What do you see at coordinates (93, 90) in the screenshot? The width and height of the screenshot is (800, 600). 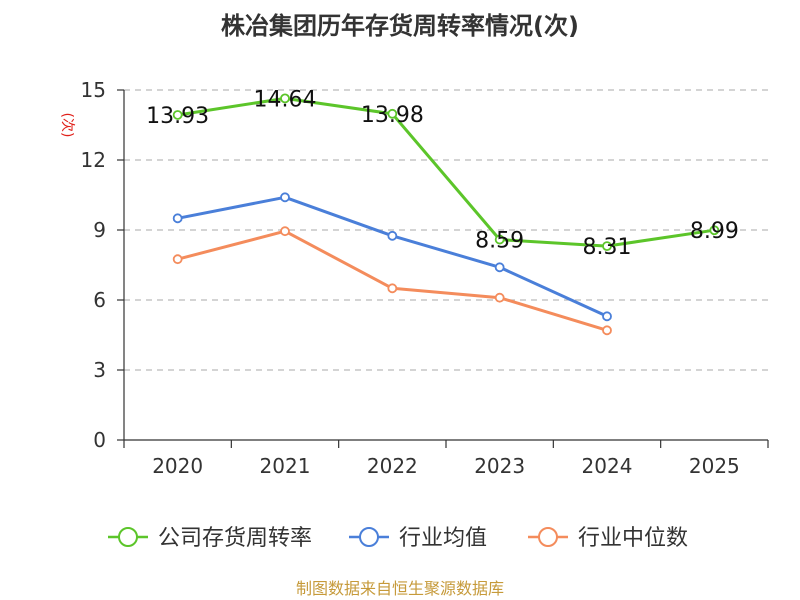 I see `y-tick-label: 15` at bounding box center [93, 90].